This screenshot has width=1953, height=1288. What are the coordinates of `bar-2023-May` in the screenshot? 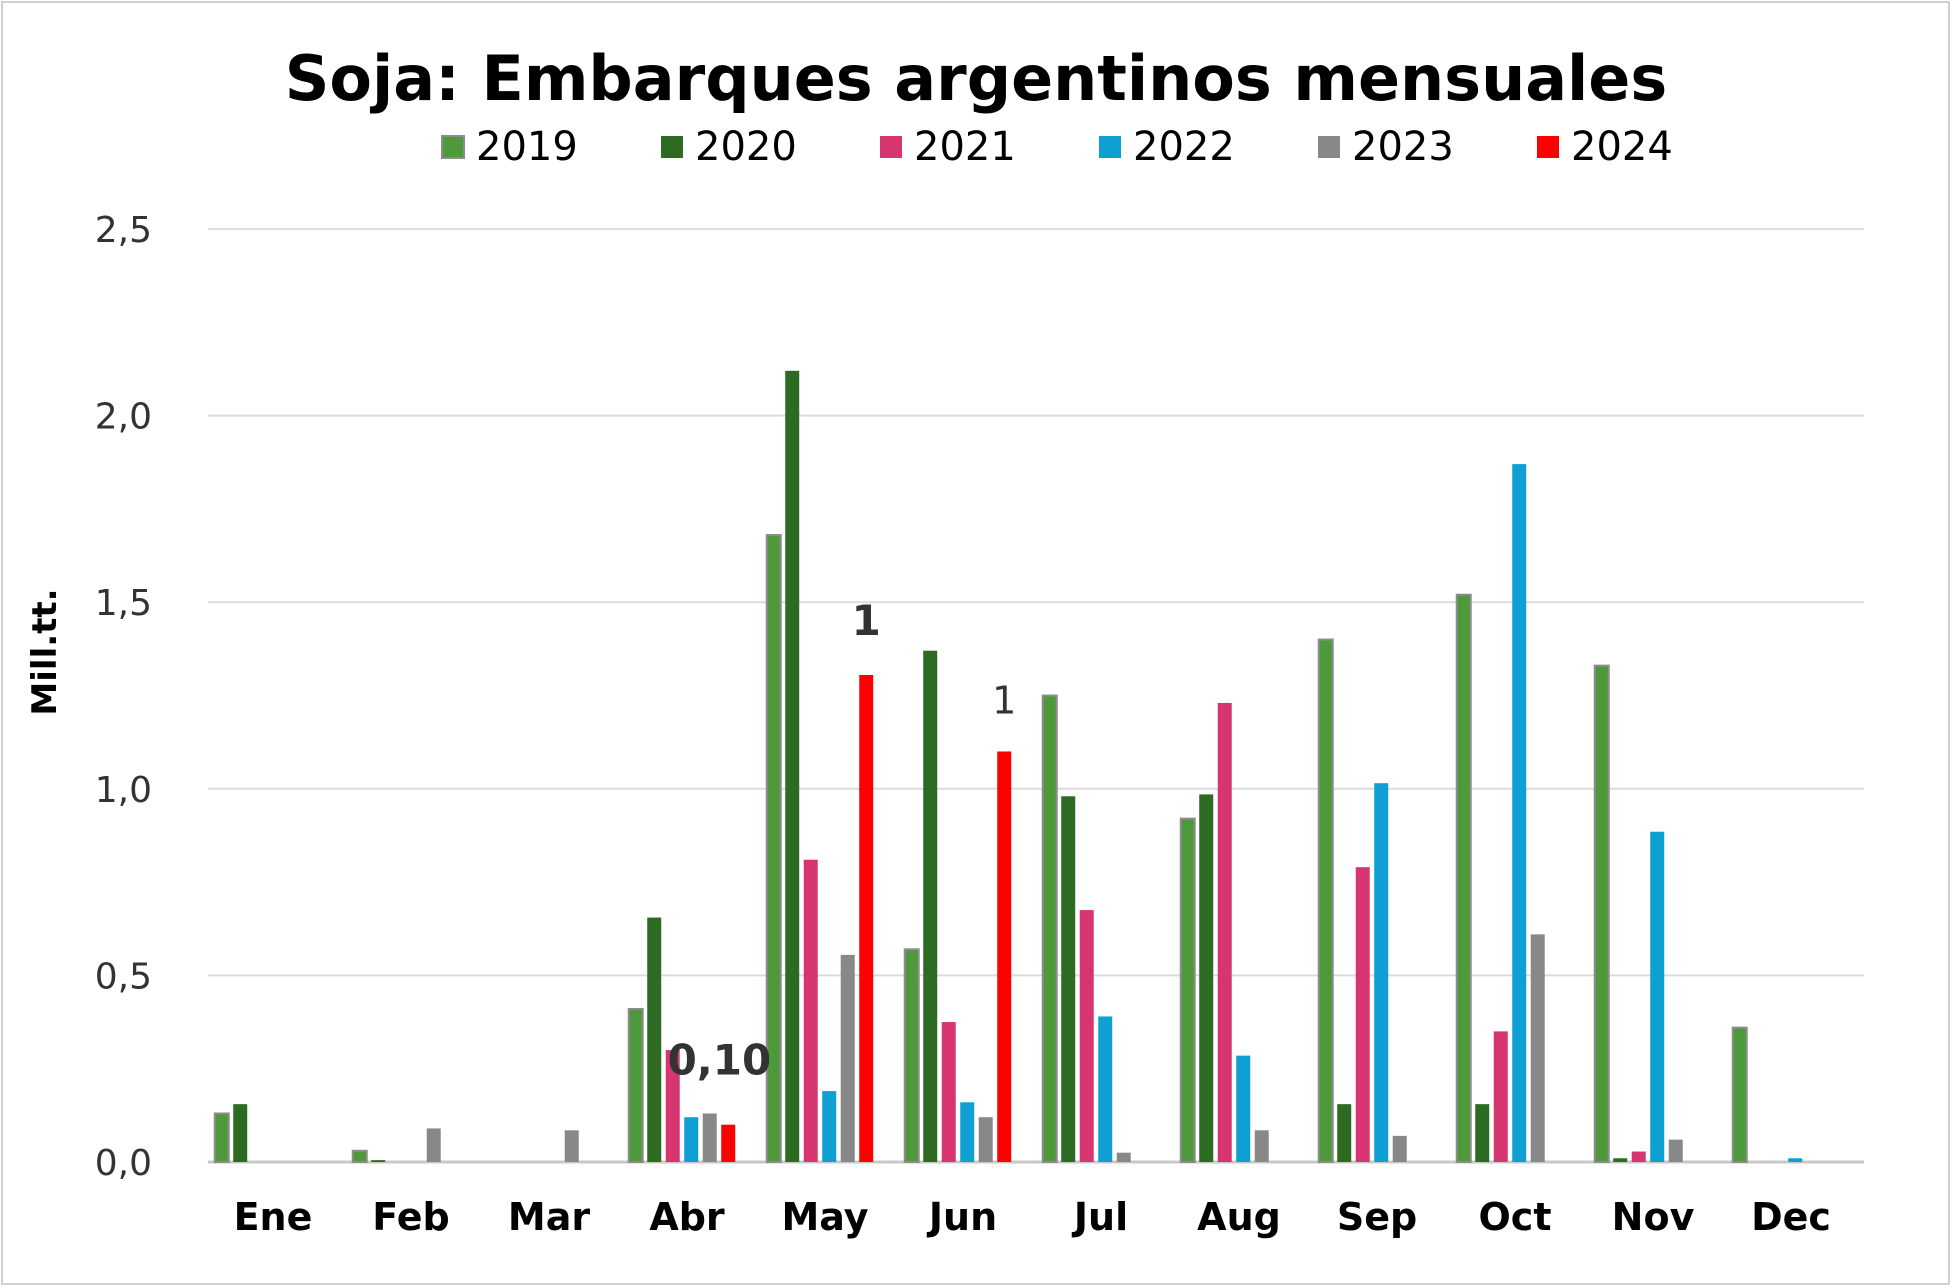 It's located at (847, 1058).